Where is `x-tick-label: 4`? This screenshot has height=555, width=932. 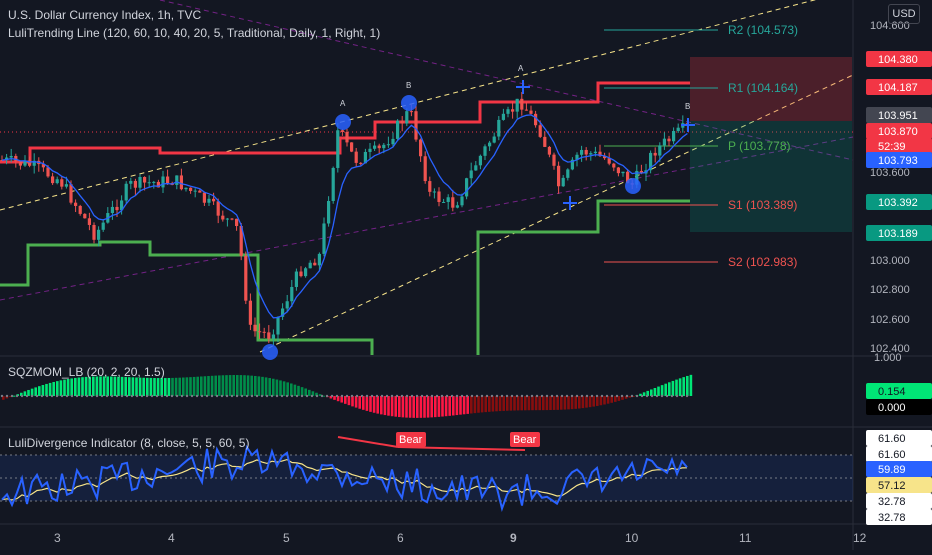
x-tick-label: 4 is located at coordinates (171, 538).